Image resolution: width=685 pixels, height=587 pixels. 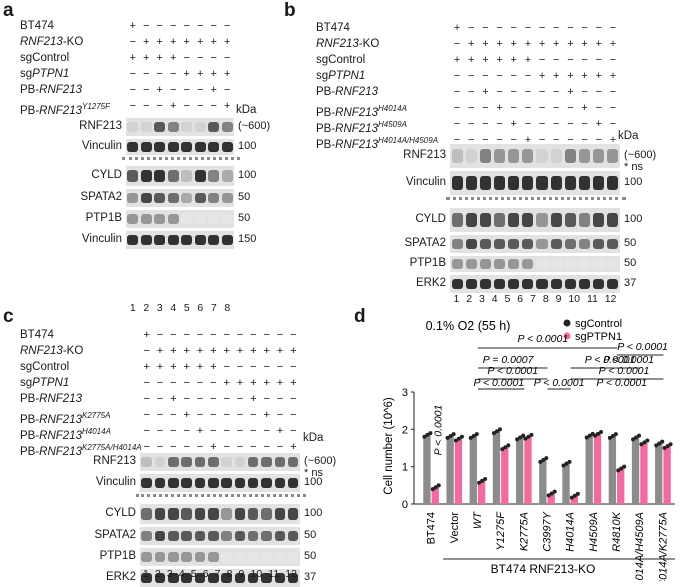 What do you see at coordinates (274, 574) in the screenshot?
I see `lane-number: 11` at bounding box center [274, 574].